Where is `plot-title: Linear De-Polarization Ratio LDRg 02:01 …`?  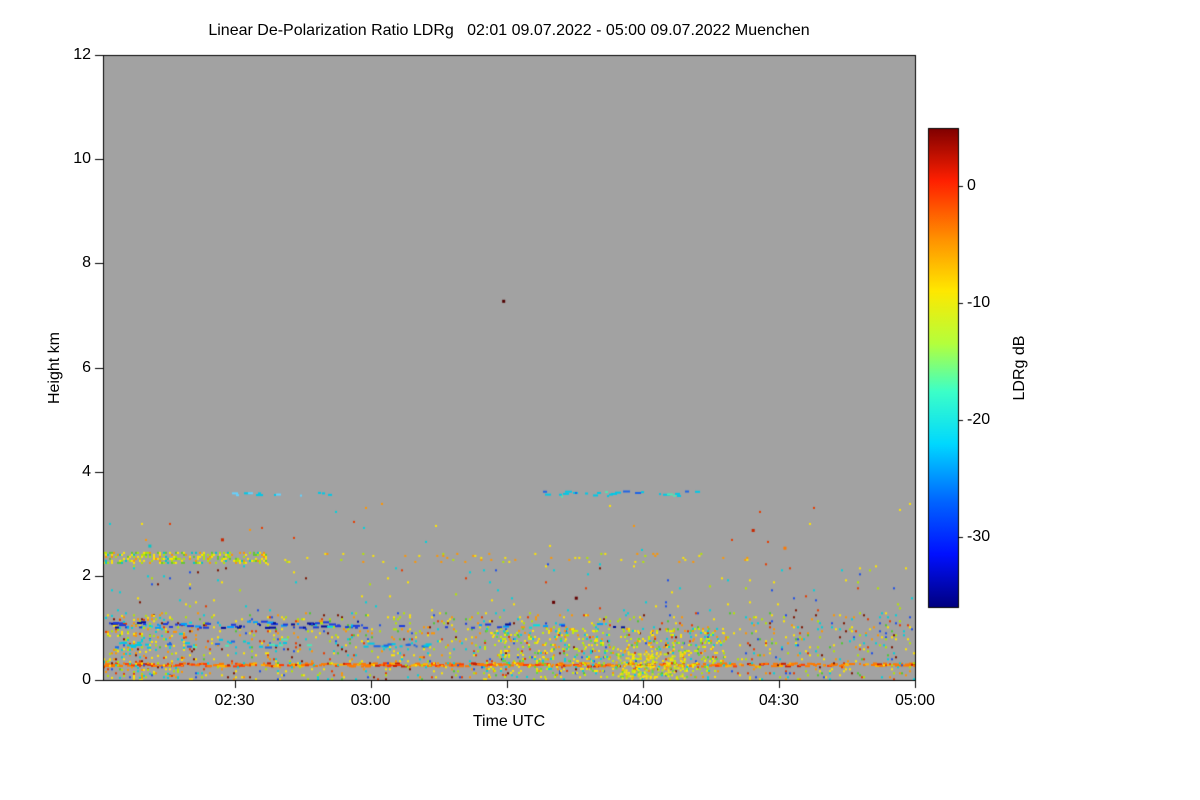
plot-title: Linear De-Polarization Ratio LDRg 02:01 … is located at coordinates (509, 30).